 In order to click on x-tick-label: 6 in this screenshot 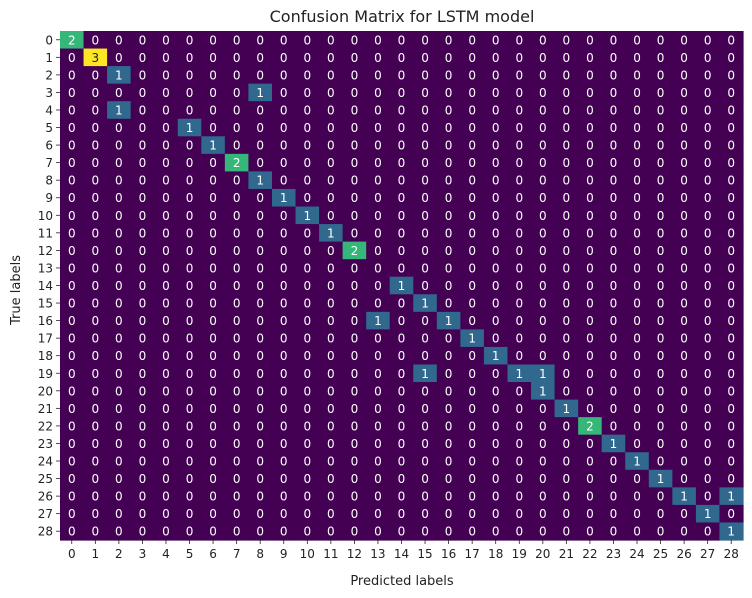, I will do `click(213, 554)`.